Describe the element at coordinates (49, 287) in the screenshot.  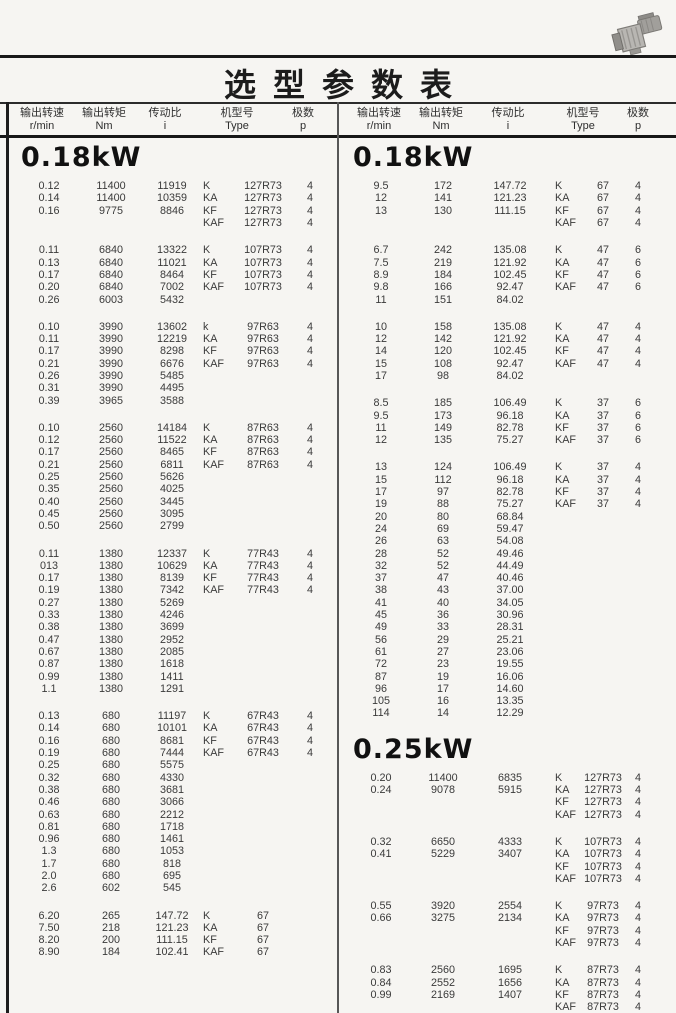
I see `output-speed-cell: 0.20` at that location.